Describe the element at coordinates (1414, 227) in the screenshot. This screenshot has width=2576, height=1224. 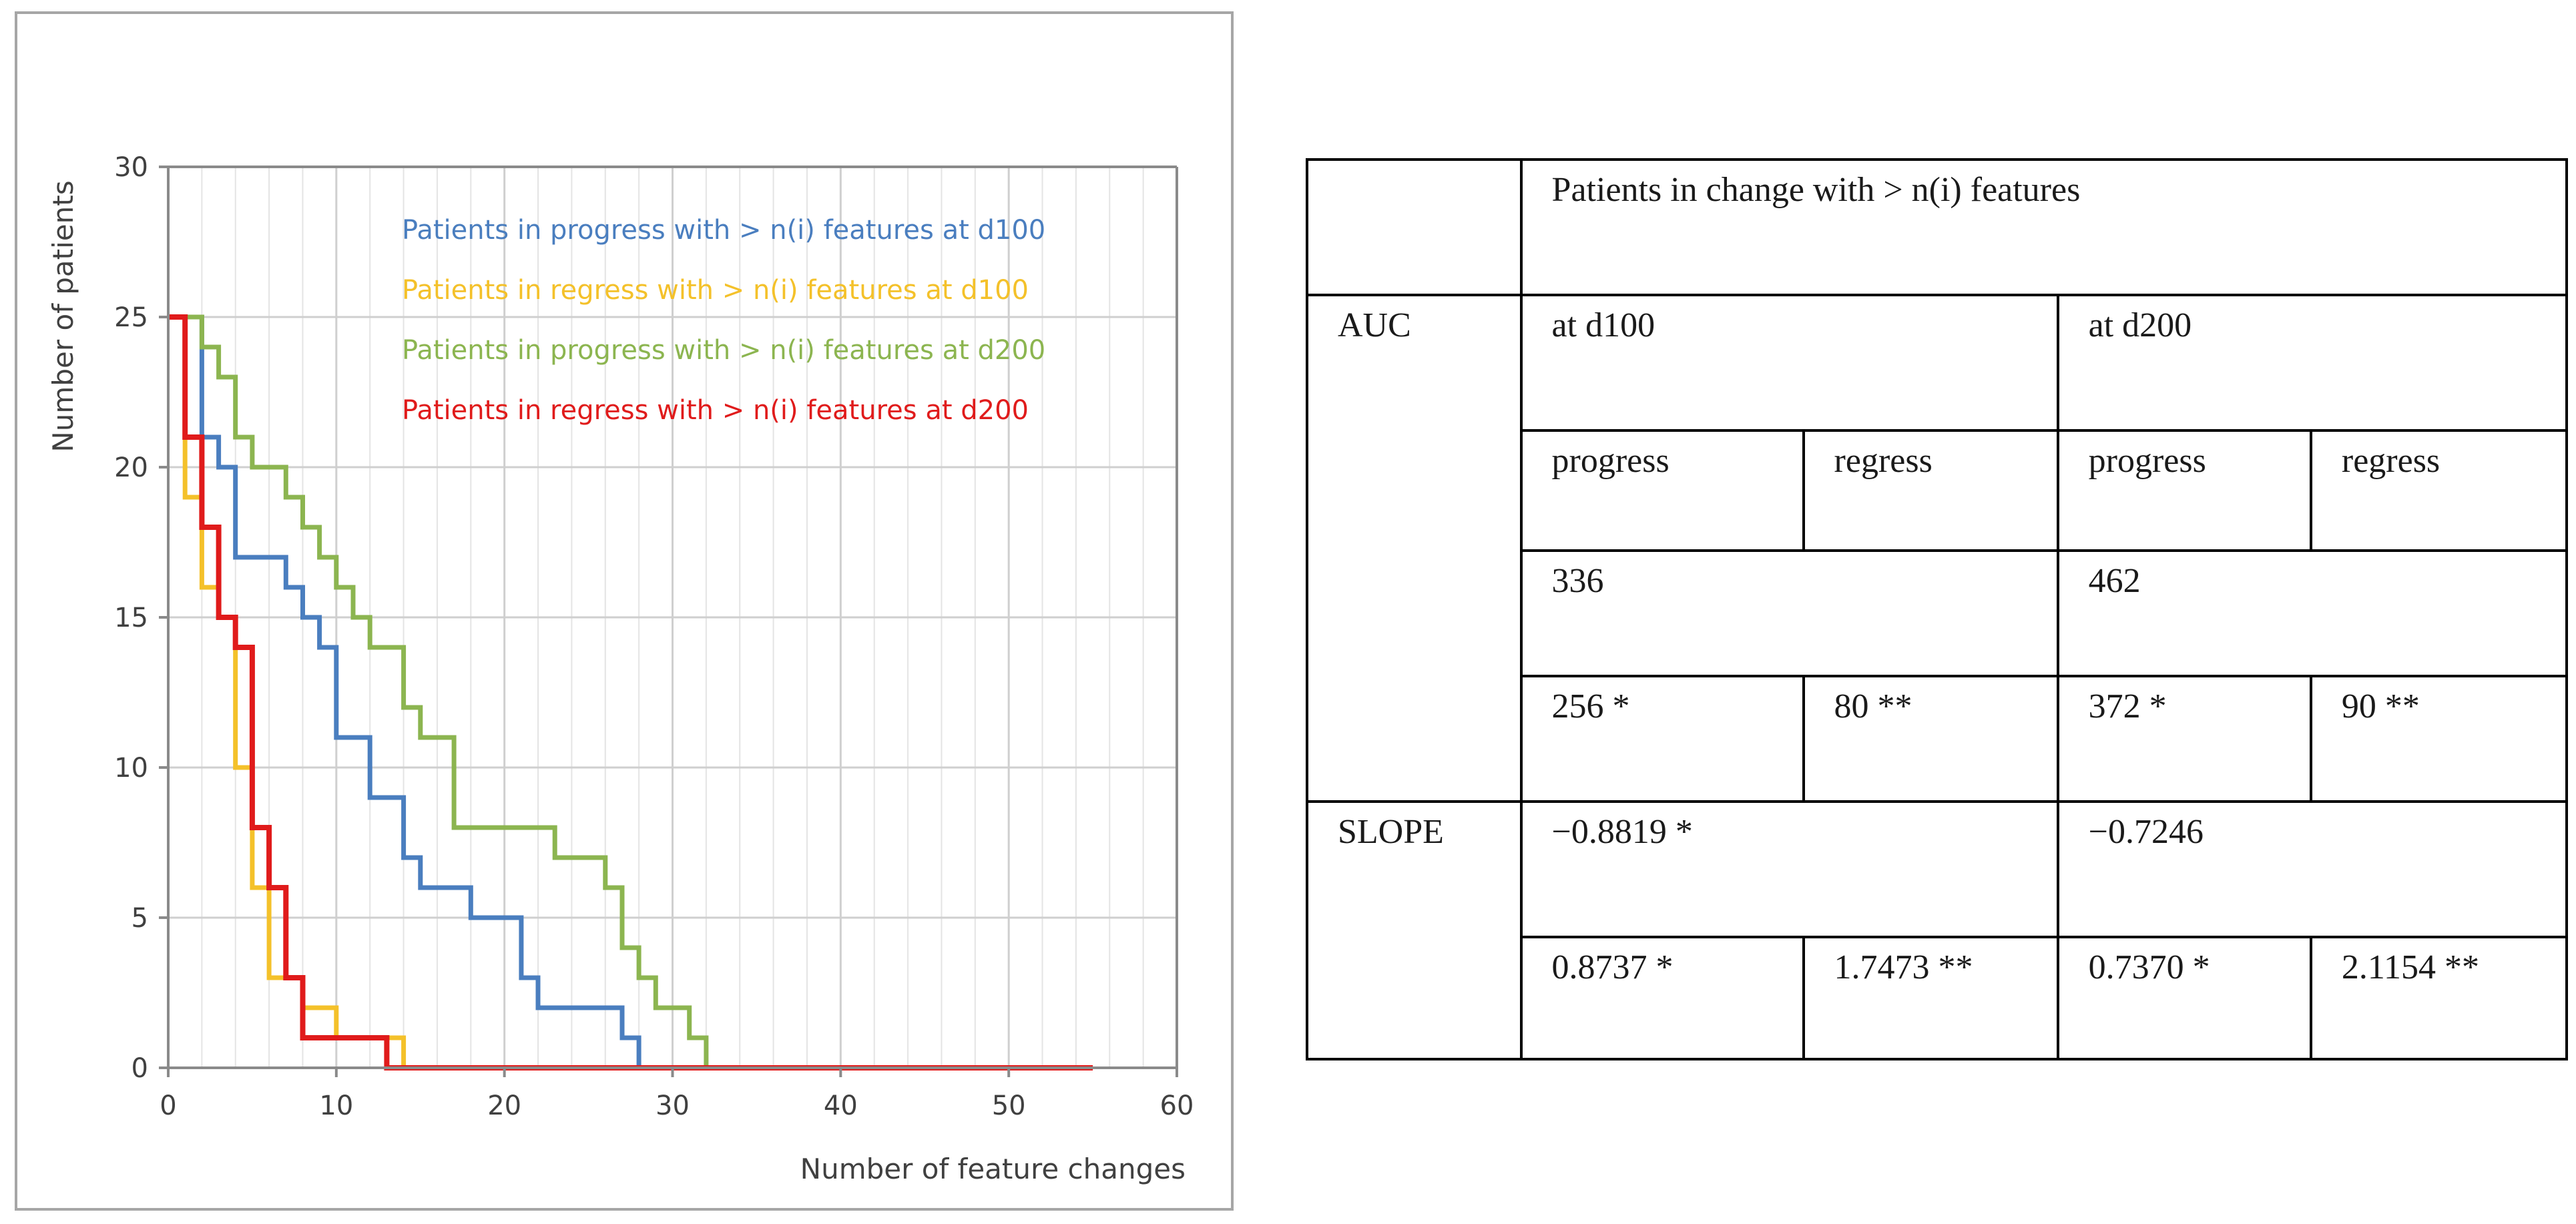
I see `table-corner-cell` at that location.